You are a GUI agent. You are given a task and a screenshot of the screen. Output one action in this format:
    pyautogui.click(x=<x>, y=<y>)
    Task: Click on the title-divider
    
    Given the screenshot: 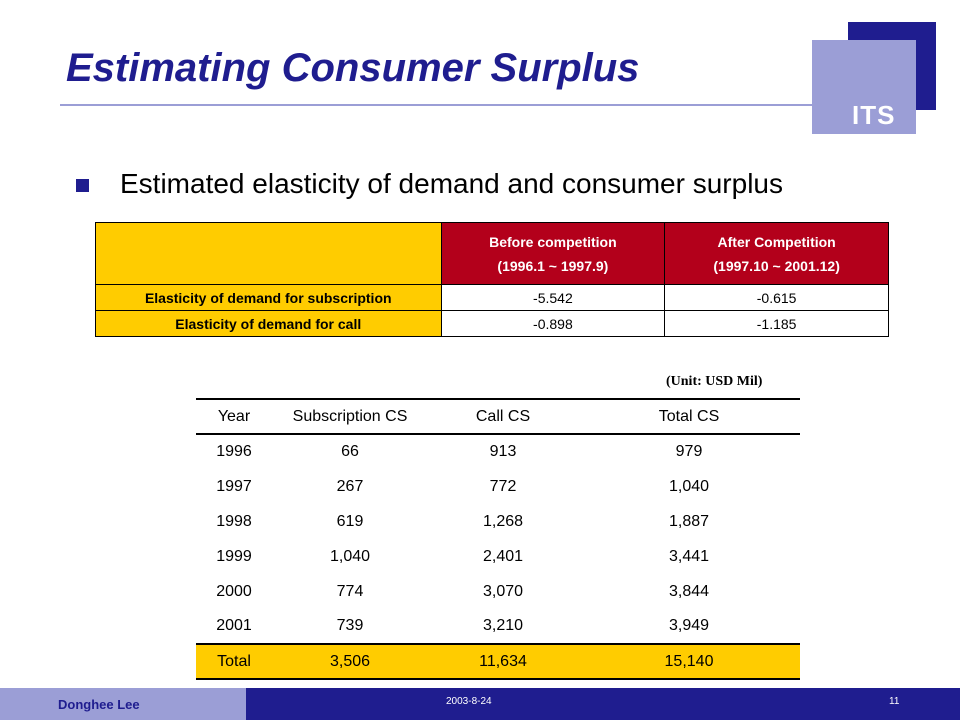 What is the action you would take?
    pyautogui.click(x=436, y=105)
    